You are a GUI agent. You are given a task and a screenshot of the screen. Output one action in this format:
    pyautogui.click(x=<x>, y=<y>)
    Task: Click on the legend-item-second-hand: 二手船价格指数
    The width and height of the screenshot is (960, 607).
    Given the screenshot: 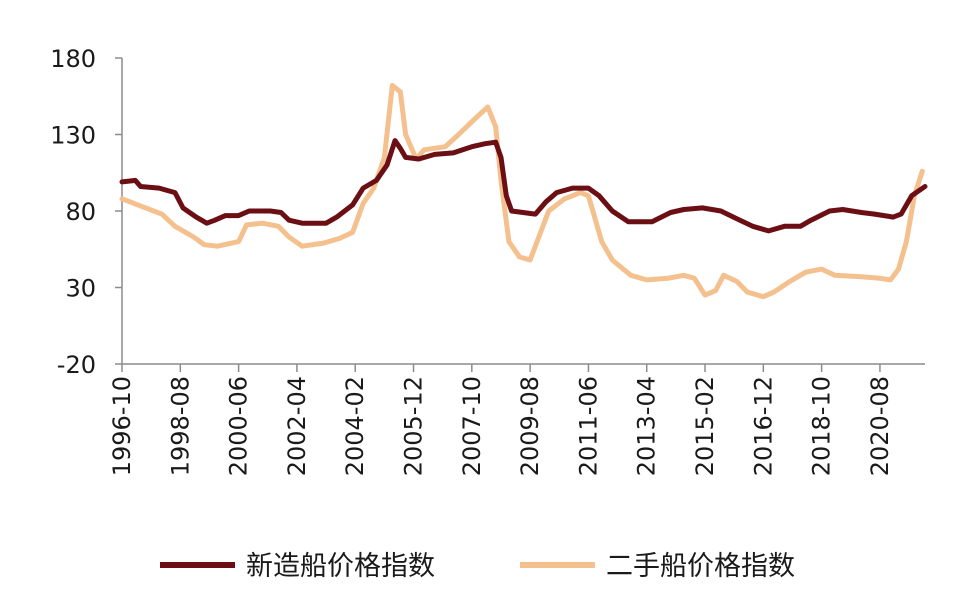 What is the action you would take?
    pyautogui.click(x=657, y=566)
    